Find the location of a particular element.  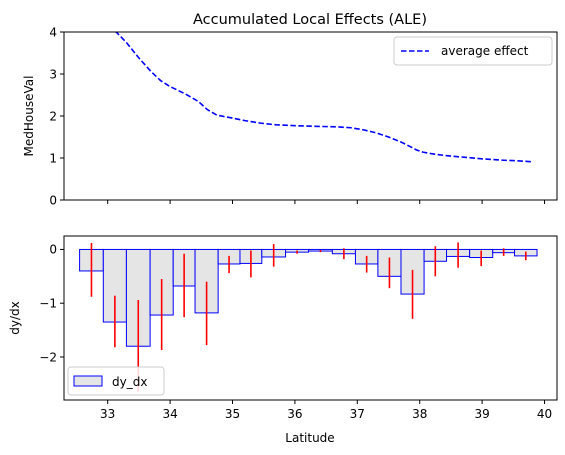

top-y-tick-label: 3 is located at coordinates (53, 74).